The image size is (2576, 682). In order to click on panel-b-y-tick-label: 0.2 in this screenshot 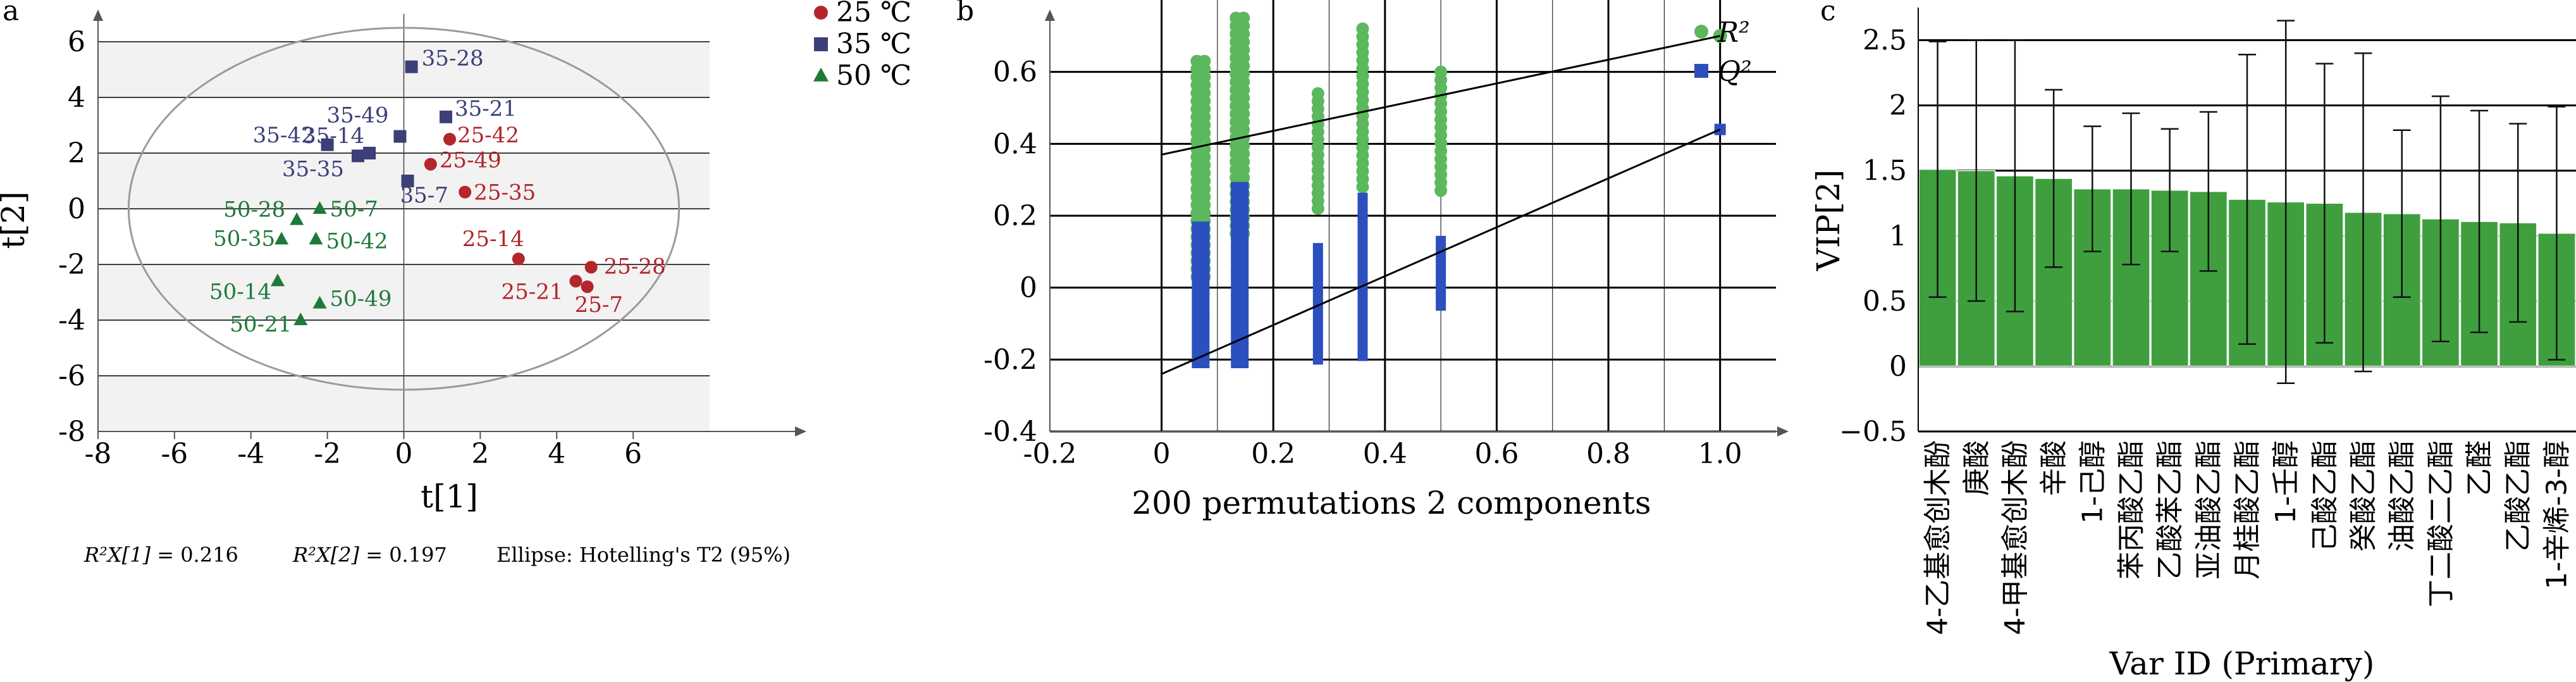, I will do `click(1015, 216)`.